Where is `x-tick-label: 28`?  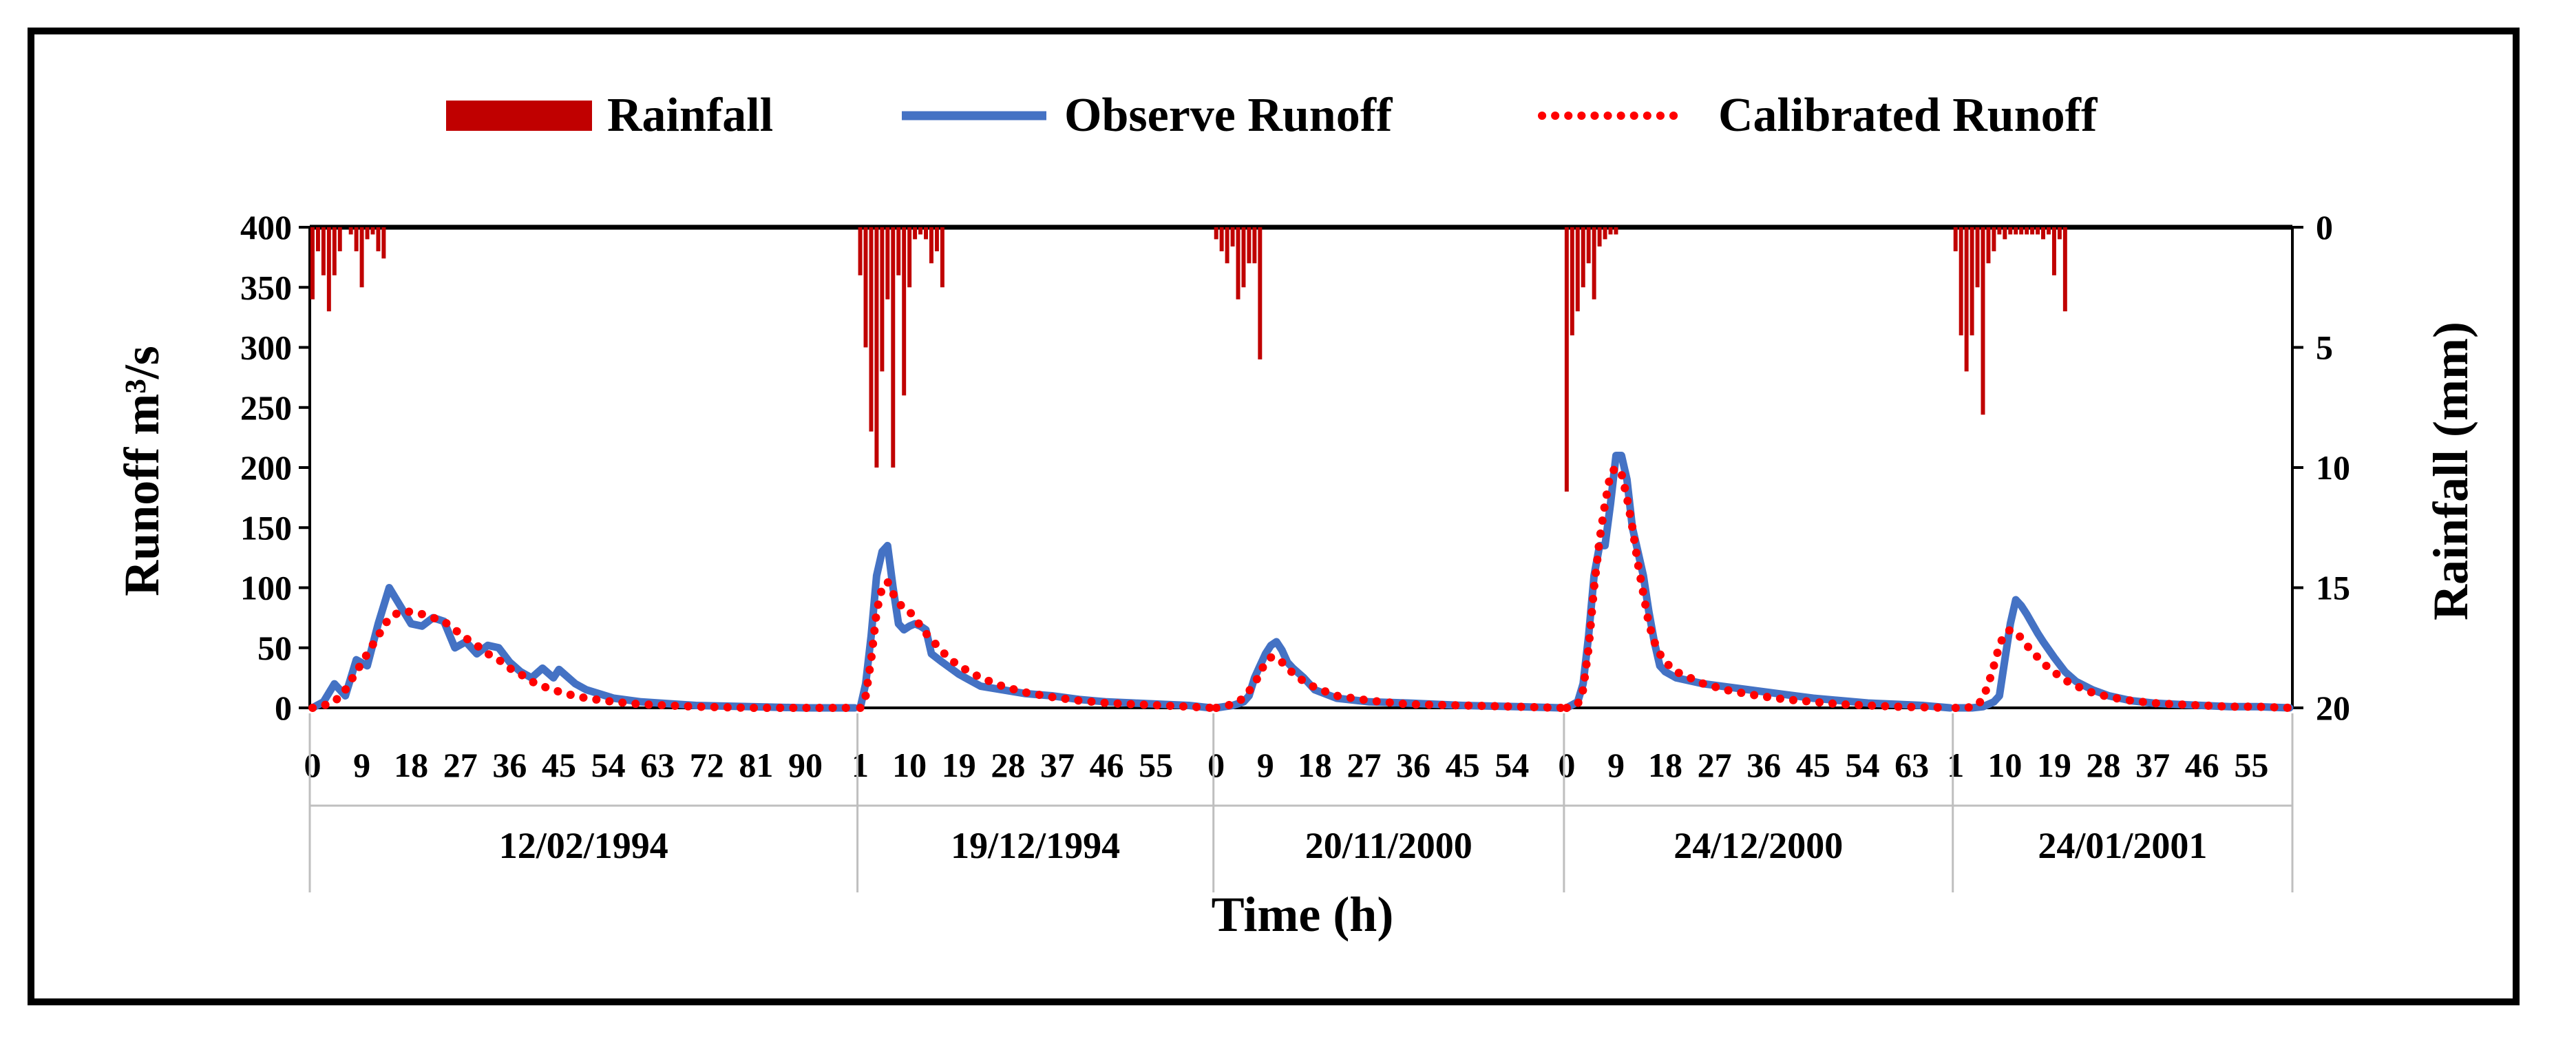
x-tick-label: 28 is located at coordinates (2104, 765).